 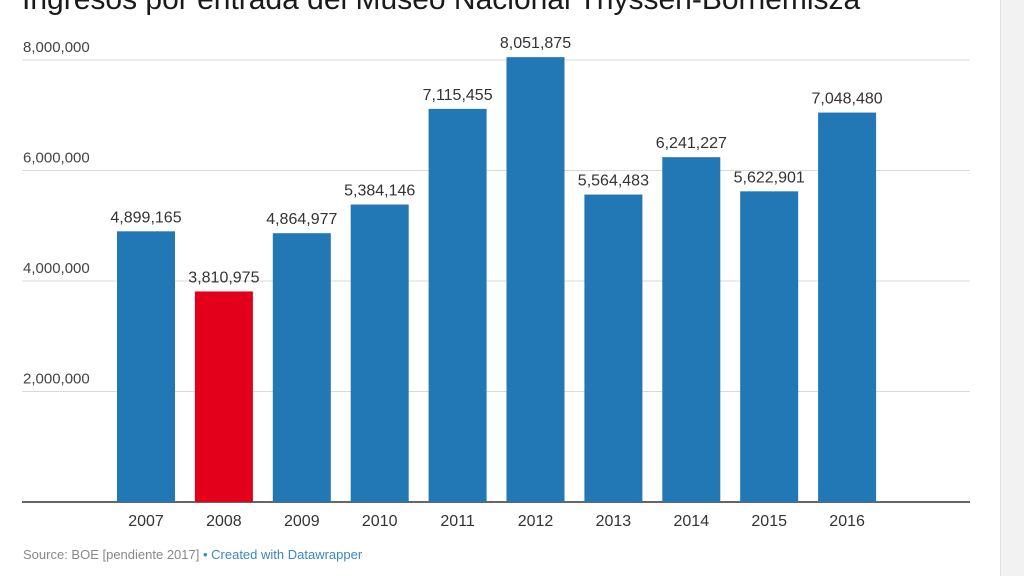 What do you see at coordinates (223, 277) in the screenshot?
I see `data-label-2008: 3,810,975` at bounding box center [223, 277].